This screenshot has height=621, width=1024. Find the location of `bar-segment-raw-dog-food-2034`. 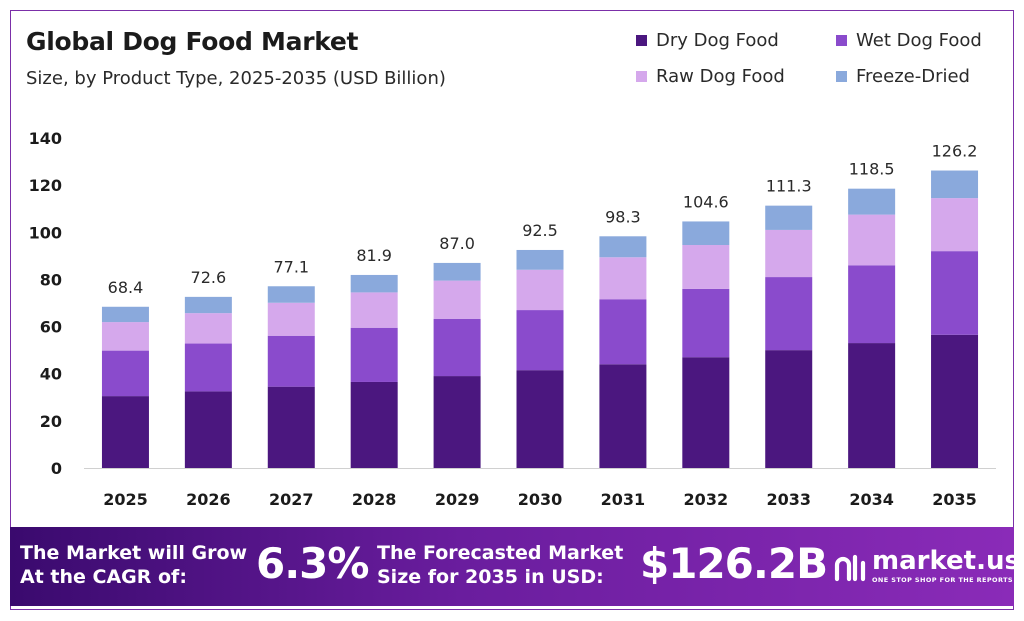

bar-segment-raw-dog-food-2034 is located at coordinates (872, 240).